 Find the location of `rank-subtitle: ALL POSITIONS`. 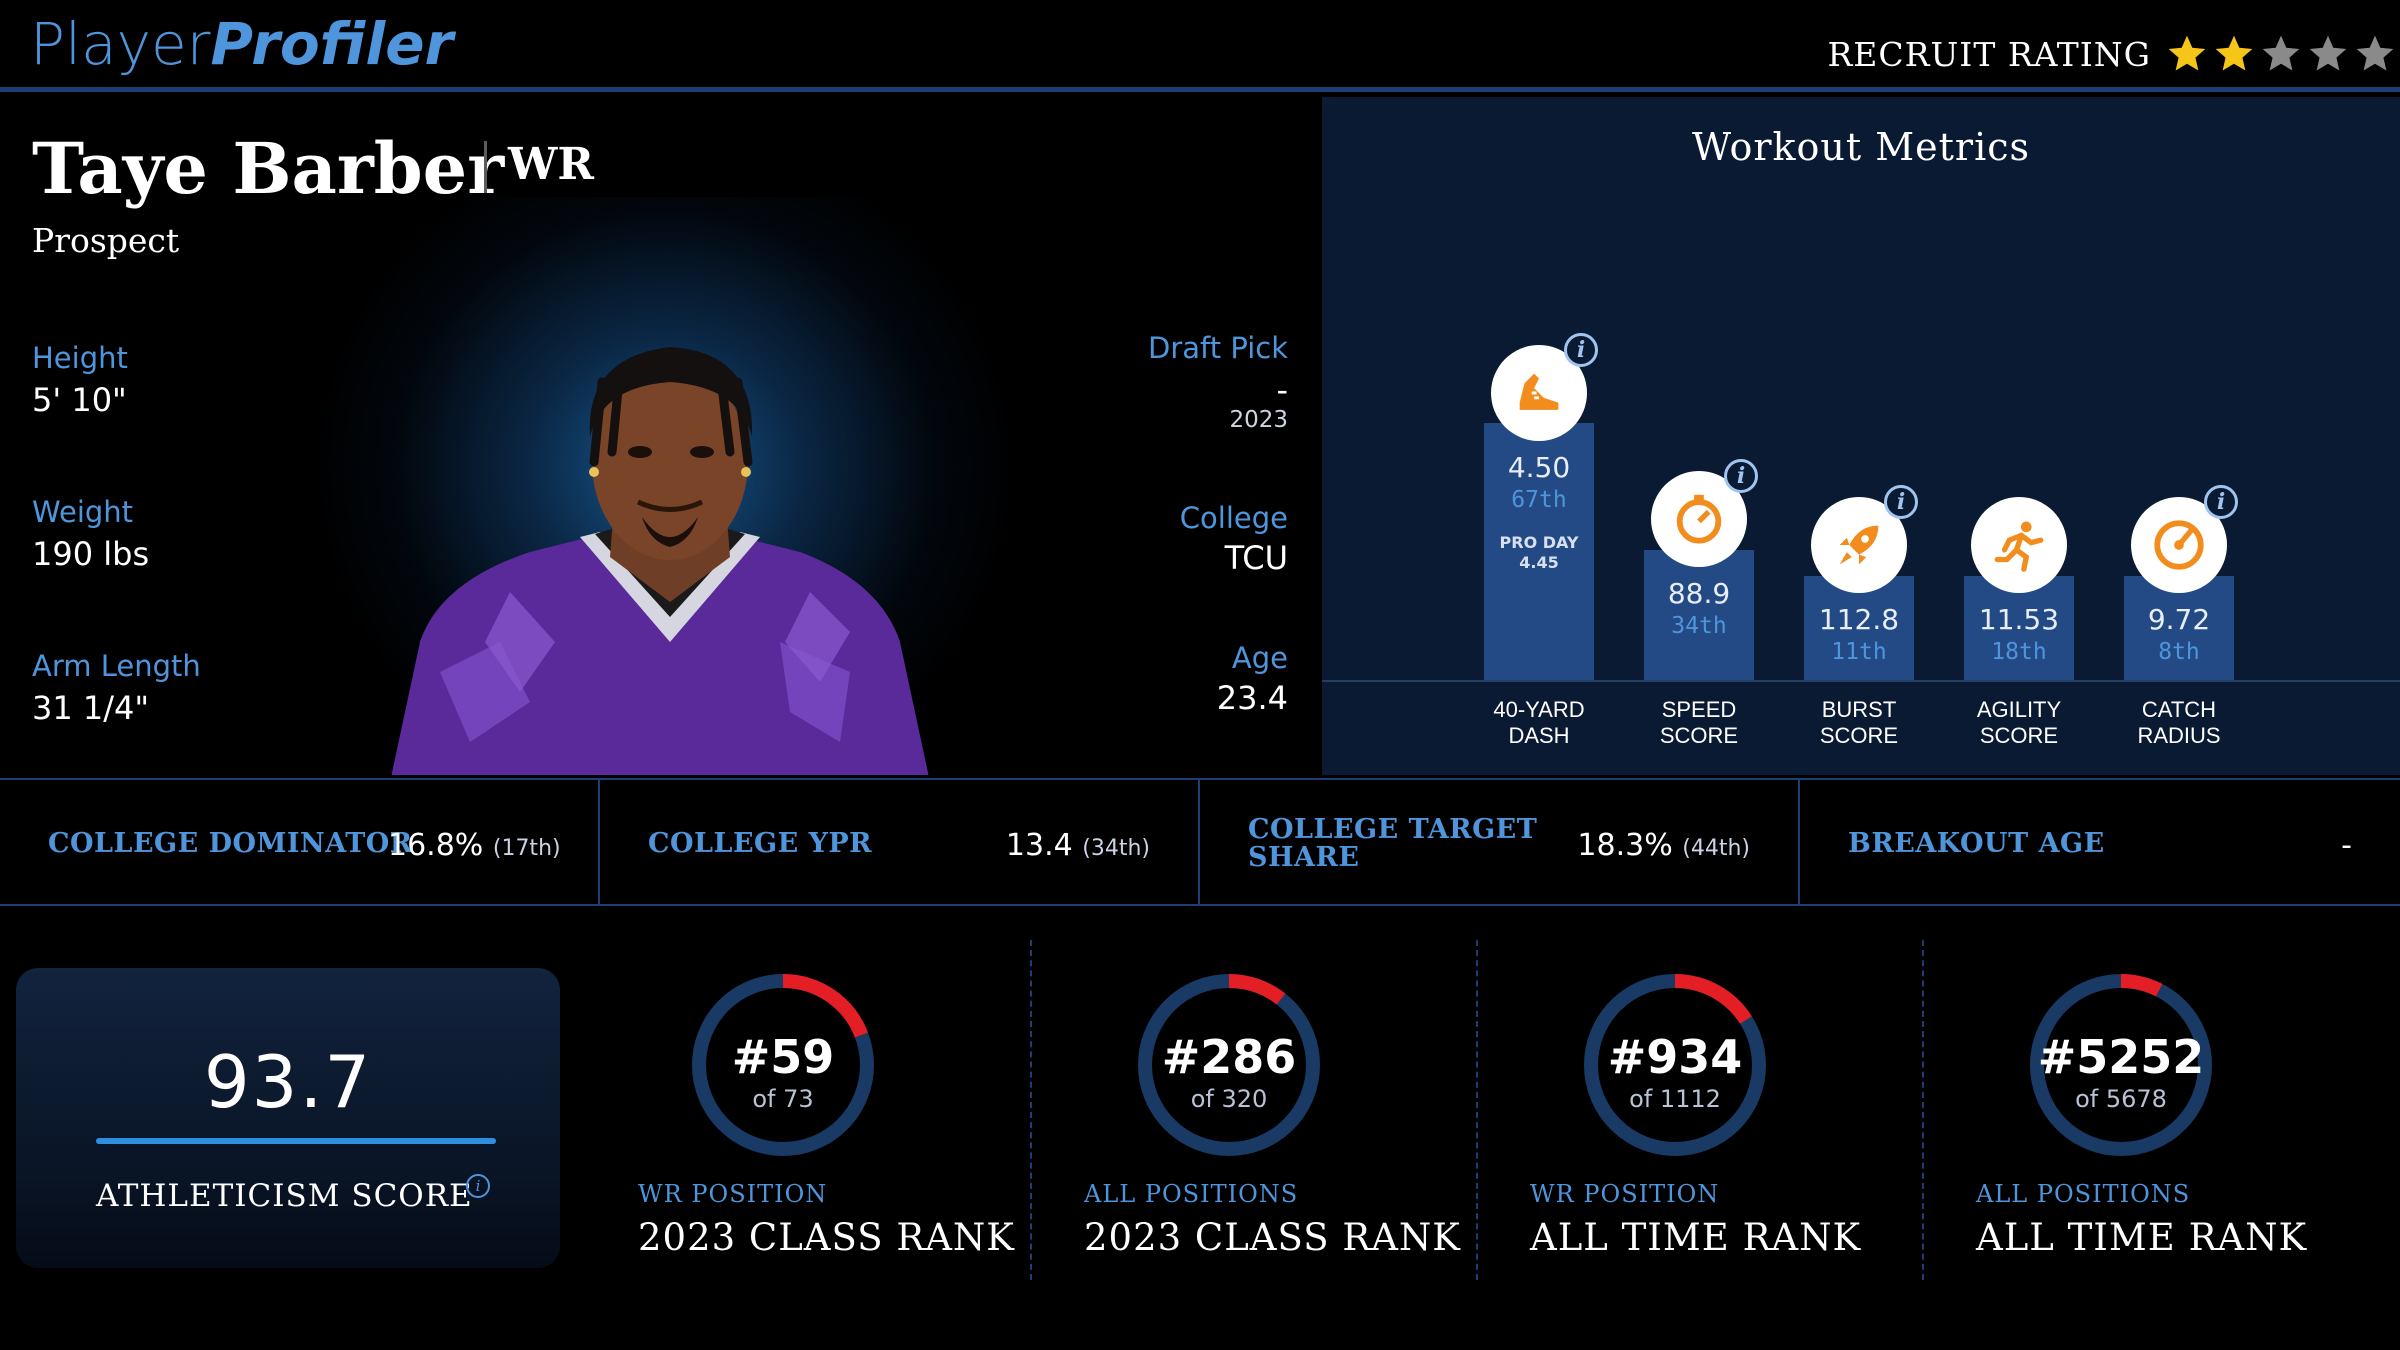

rank-subtitle: ALL POSITIONS is located at coordinates (1191, 1194).